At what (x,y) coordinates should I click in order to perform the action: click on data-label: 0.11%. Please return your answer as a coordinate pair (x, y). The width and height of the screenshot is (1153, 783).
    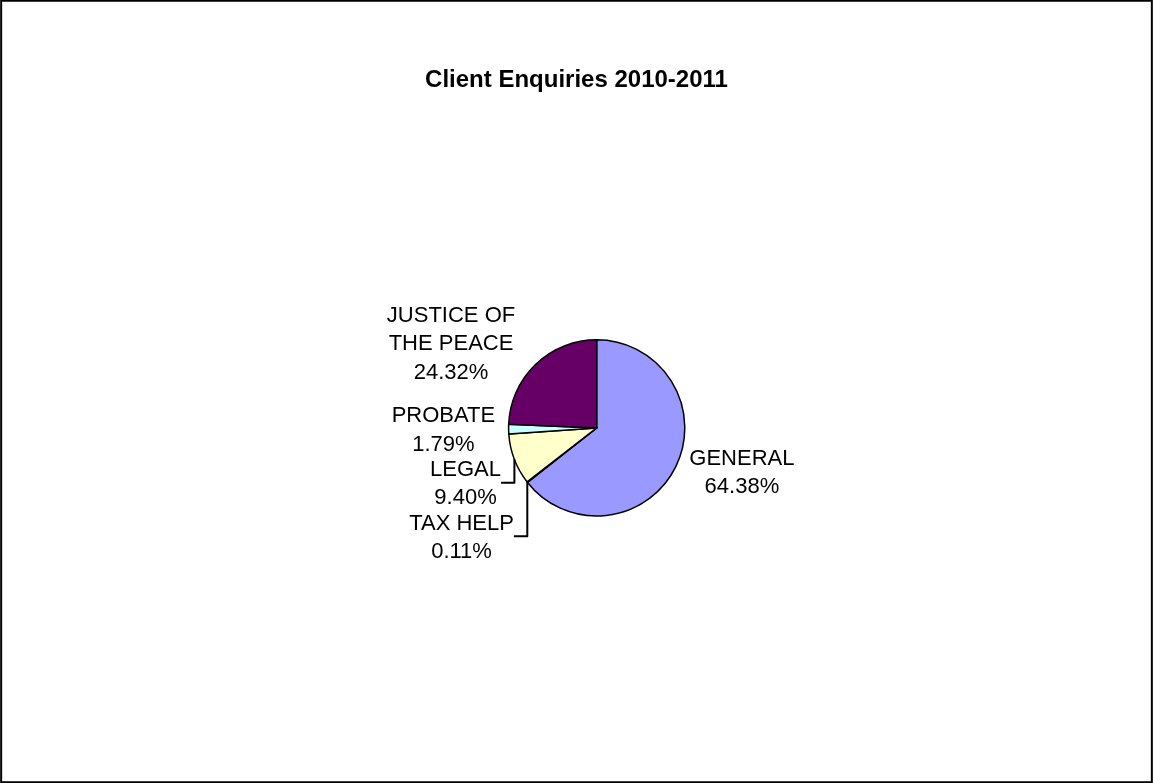
    Looking at the image, I should click on (461, 551).